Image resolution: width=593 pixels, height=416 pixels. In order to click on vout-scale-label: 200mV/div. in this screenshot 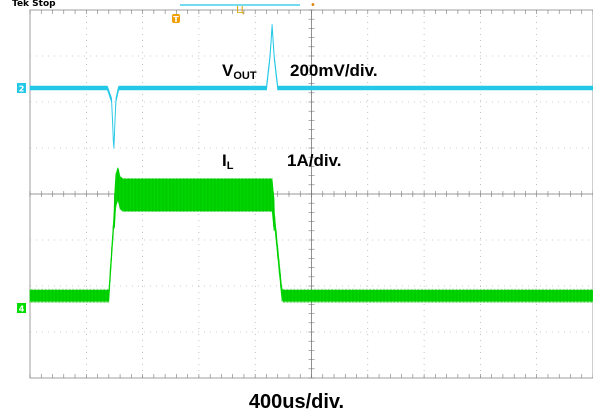, I will do `click(334, 70)`.